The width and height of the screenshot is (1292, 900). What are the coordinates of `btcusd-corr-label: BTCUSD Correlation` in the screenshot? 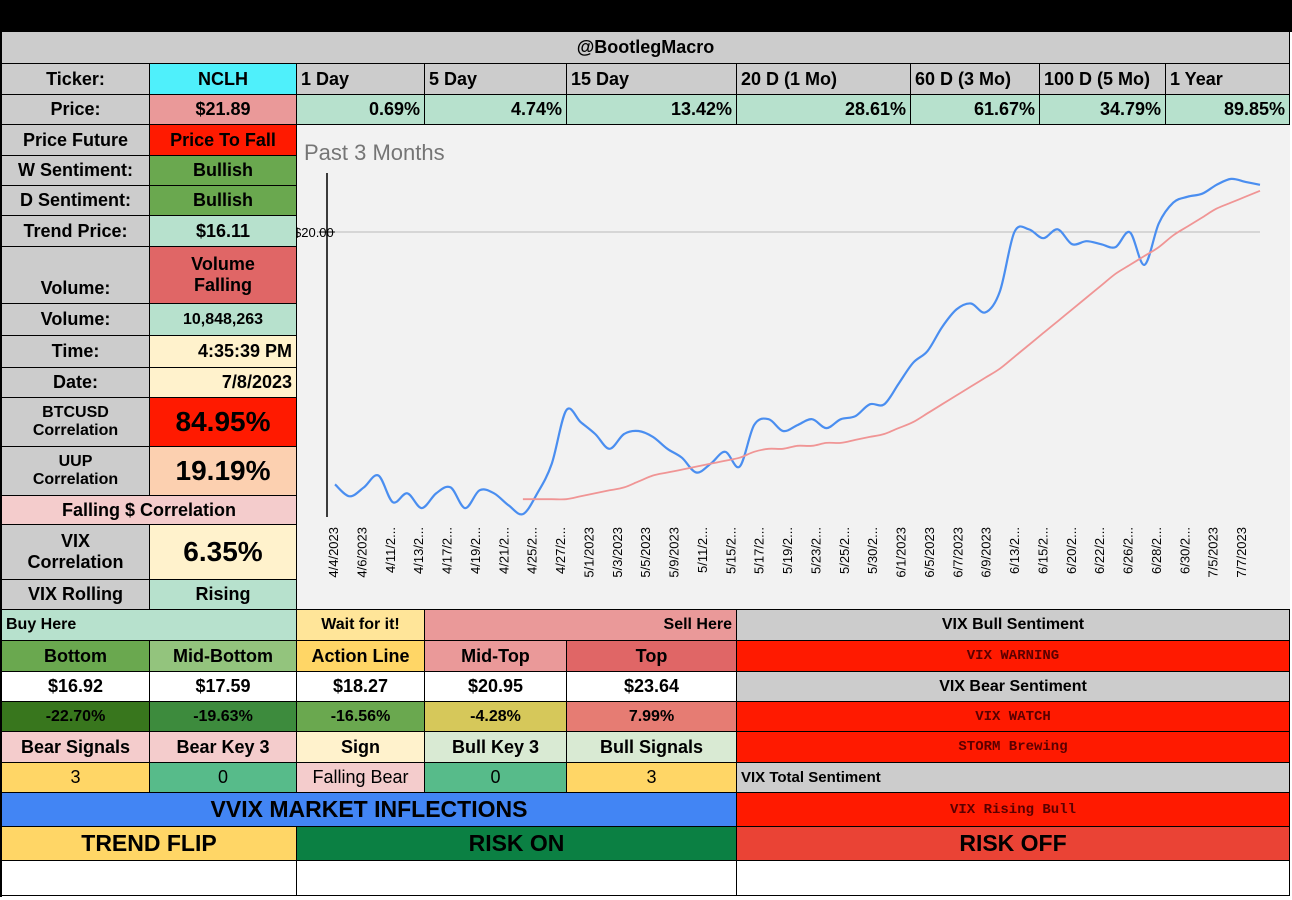 It's located at (76, 422).